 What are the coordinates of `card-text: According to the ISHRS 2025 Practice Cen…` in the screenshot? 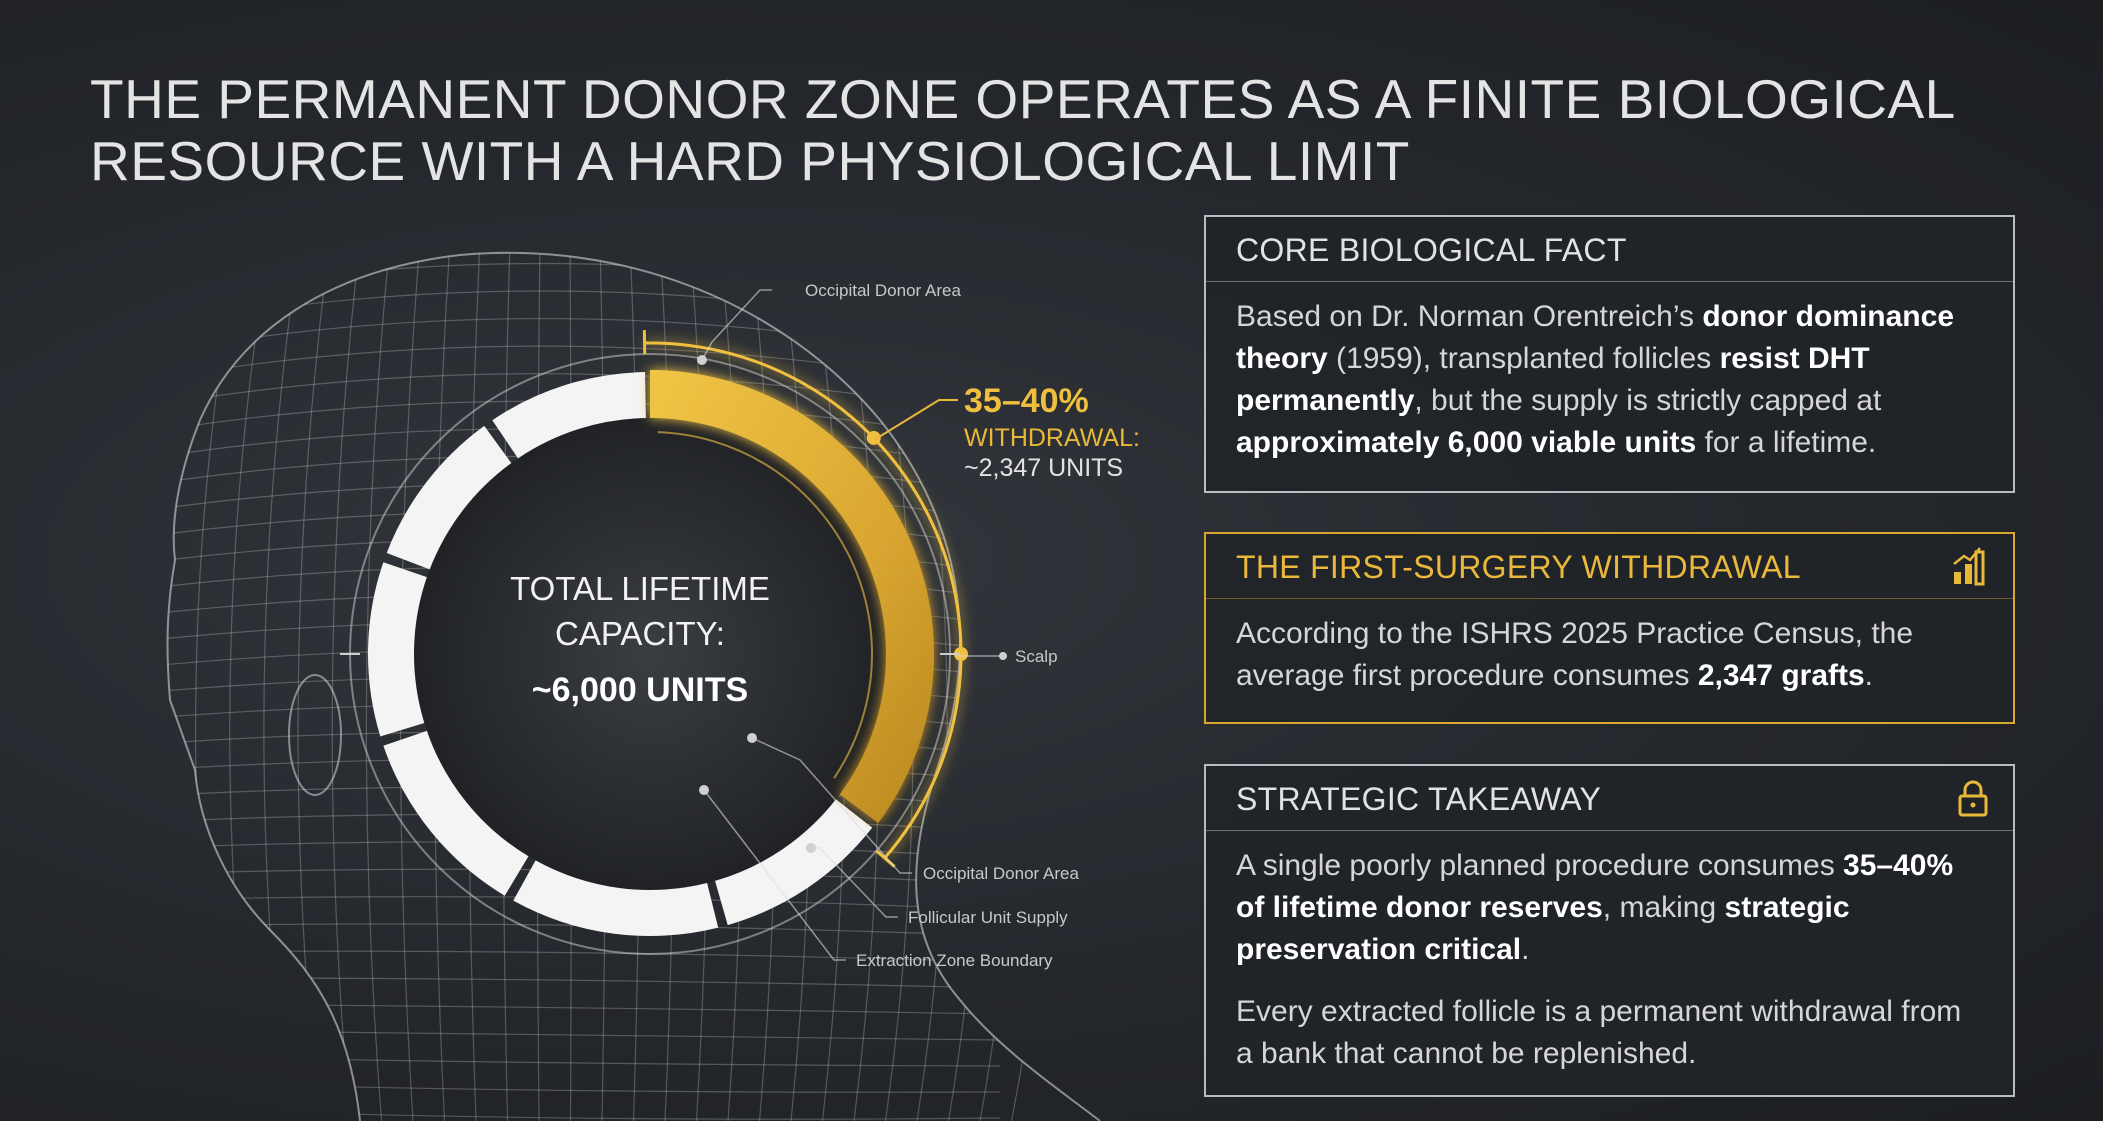 It's located at (1609, 655).